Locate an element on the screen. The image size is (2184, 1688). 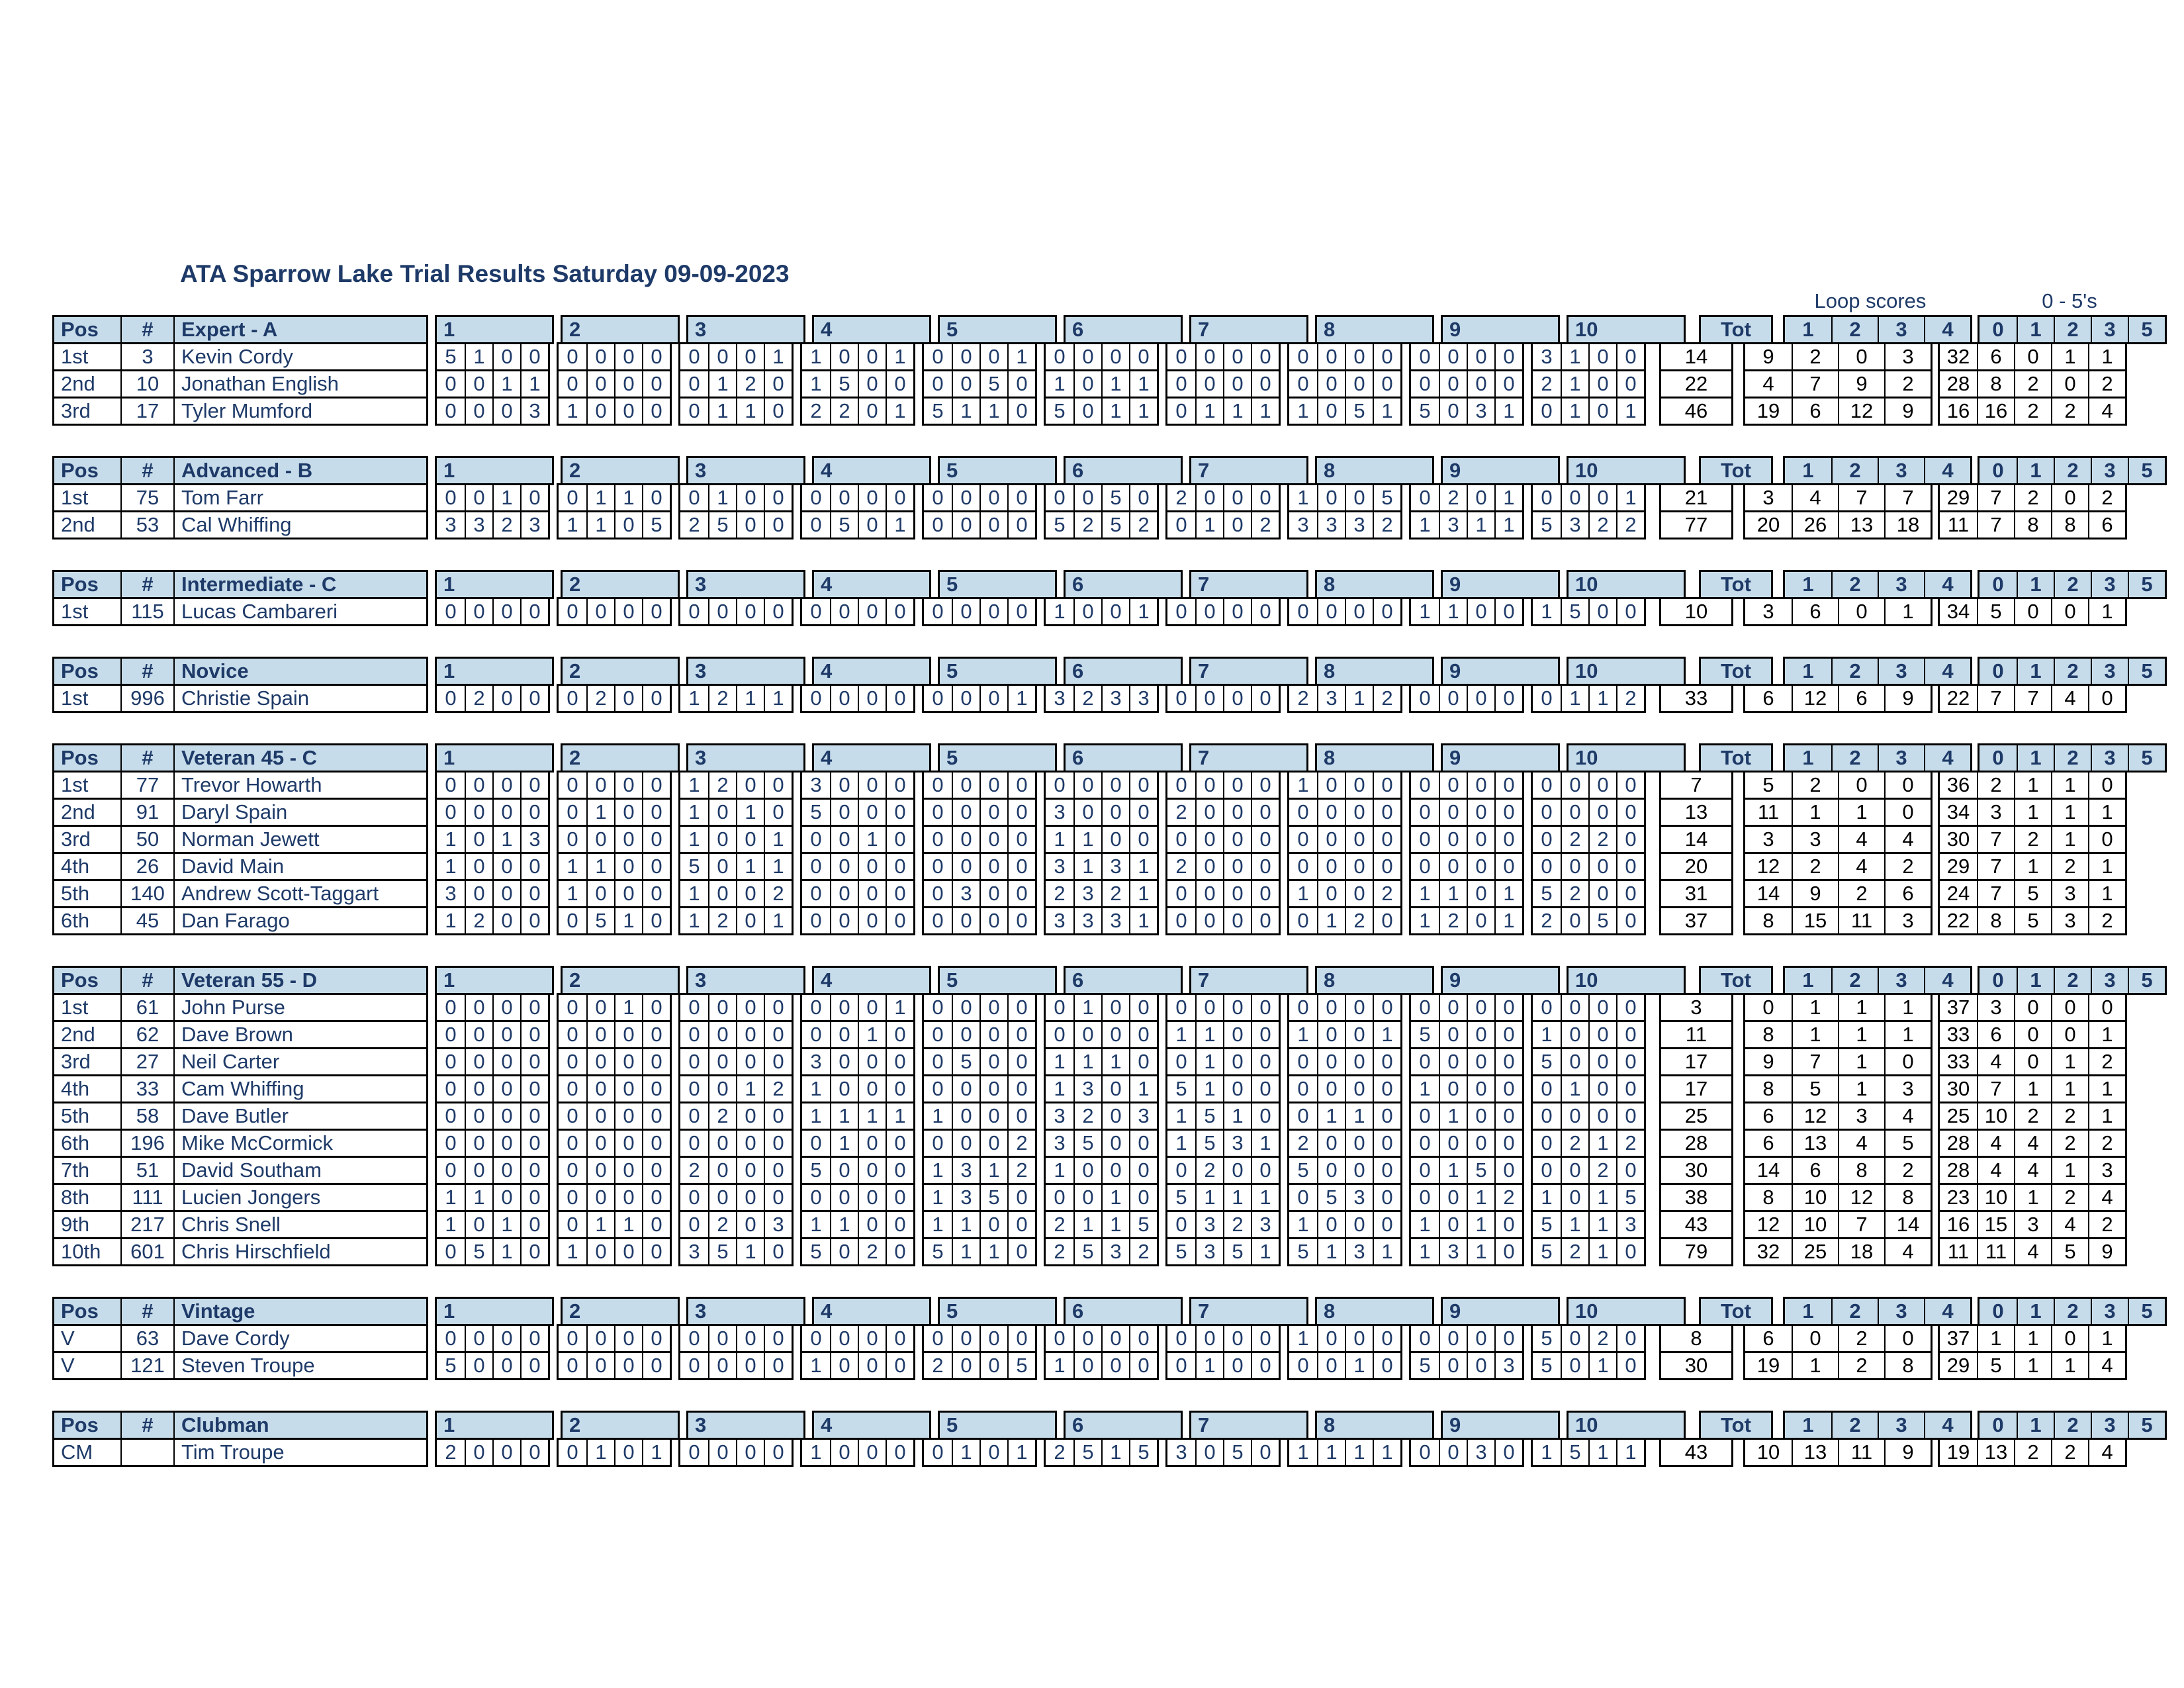
total-block: 7 is located at coordinates (1696, 785).